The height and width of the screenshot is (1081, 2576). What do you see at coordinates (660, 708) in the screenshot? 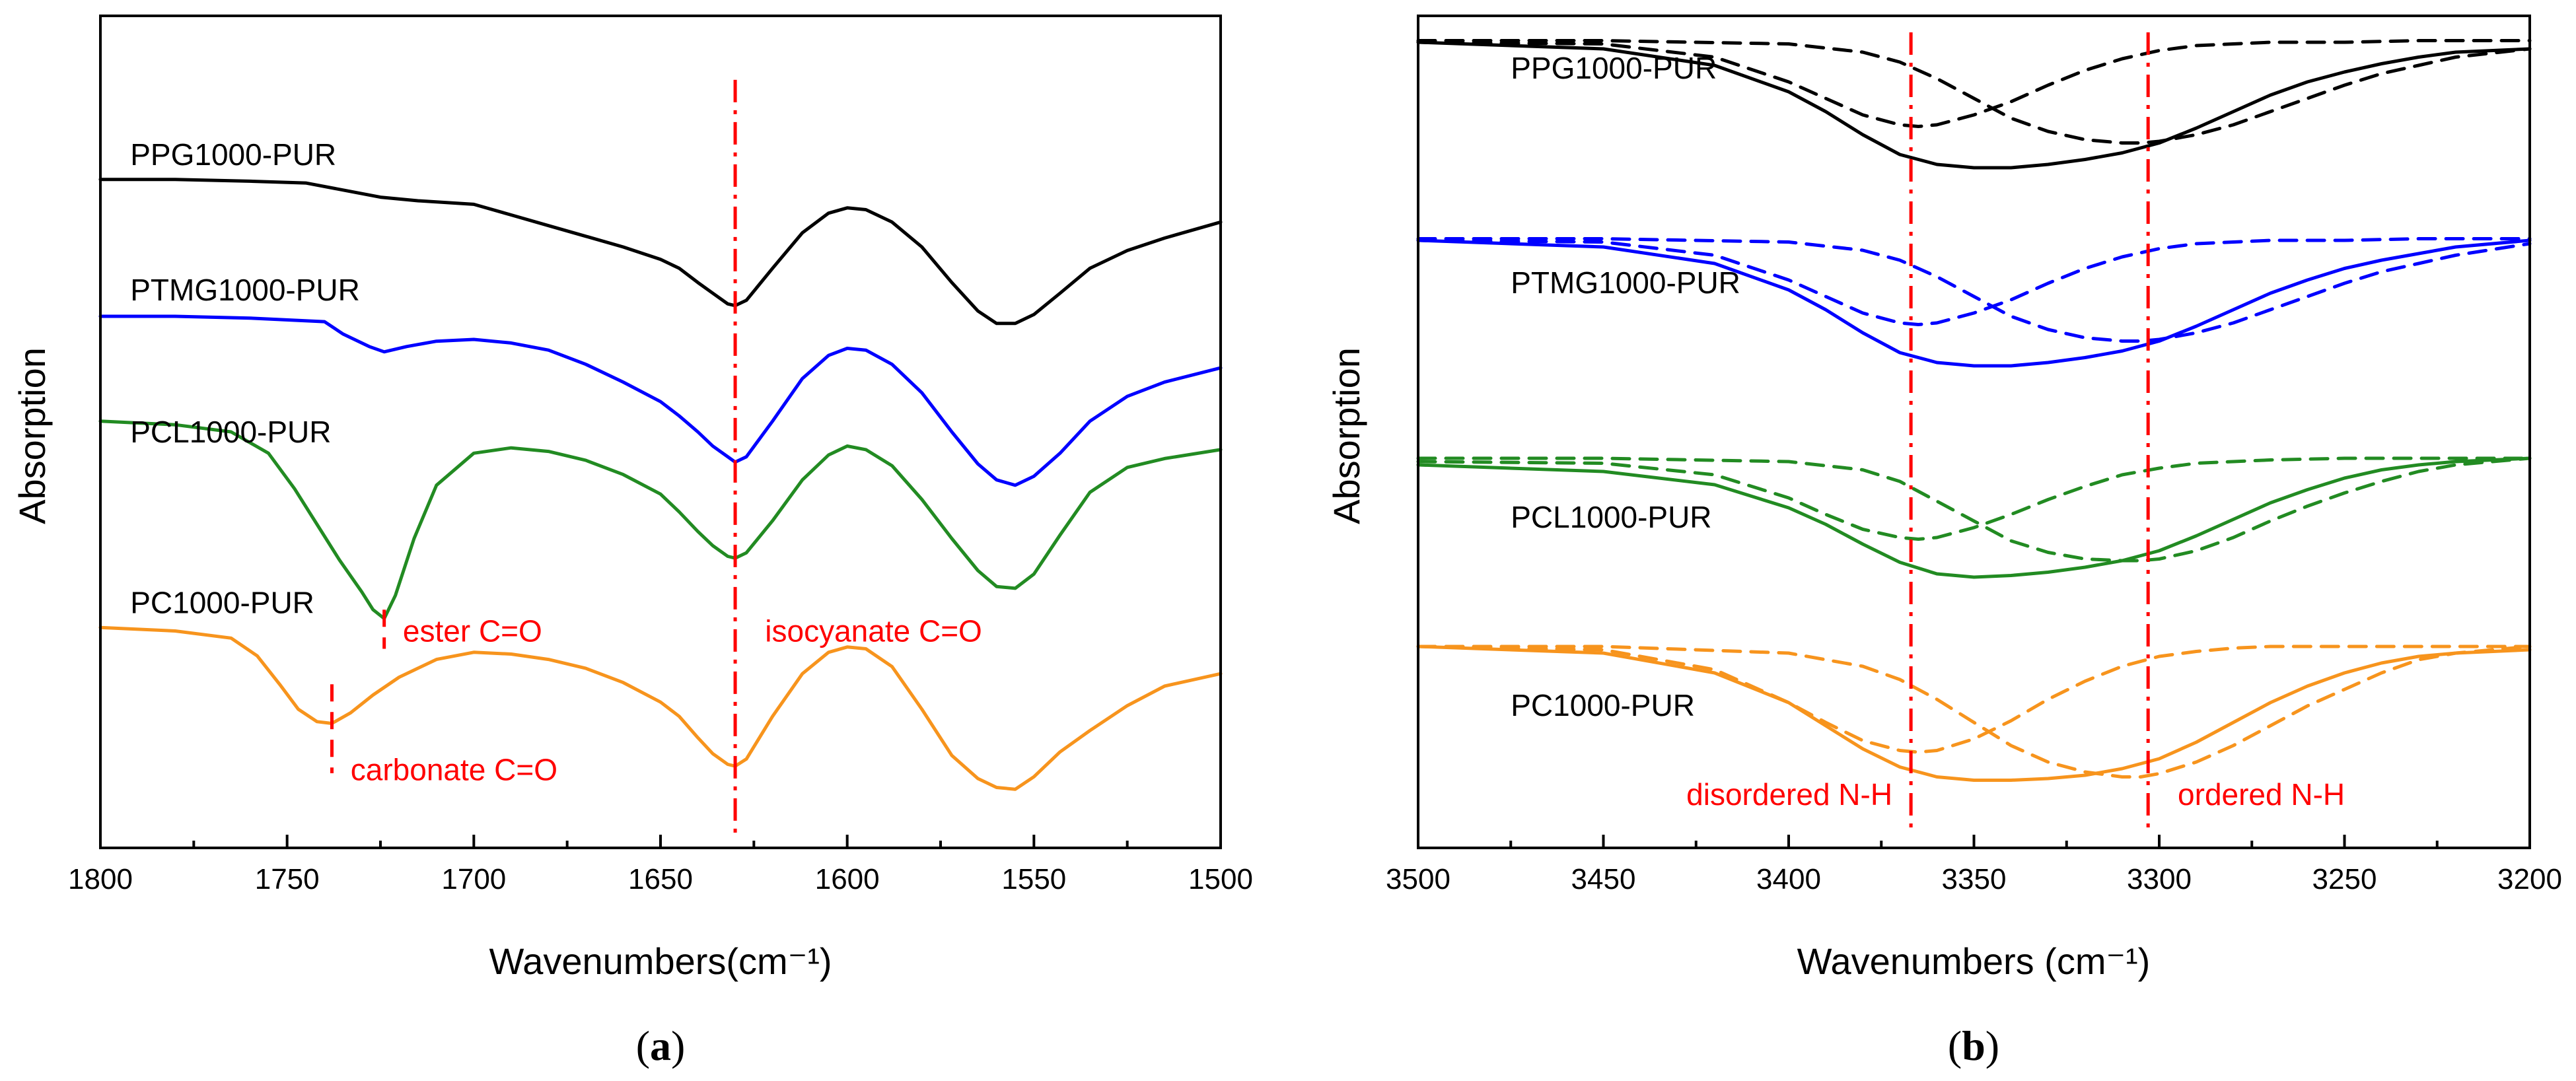
I see `panel-a-series-3-line` at bounding box center [660, 708].